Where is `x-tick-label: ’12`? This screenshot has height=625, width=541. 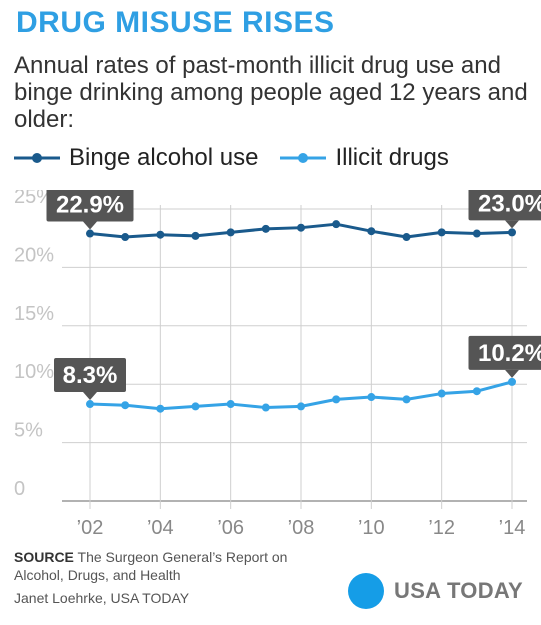 x-tick-label: ’12 is located at coordinates (441, 528).